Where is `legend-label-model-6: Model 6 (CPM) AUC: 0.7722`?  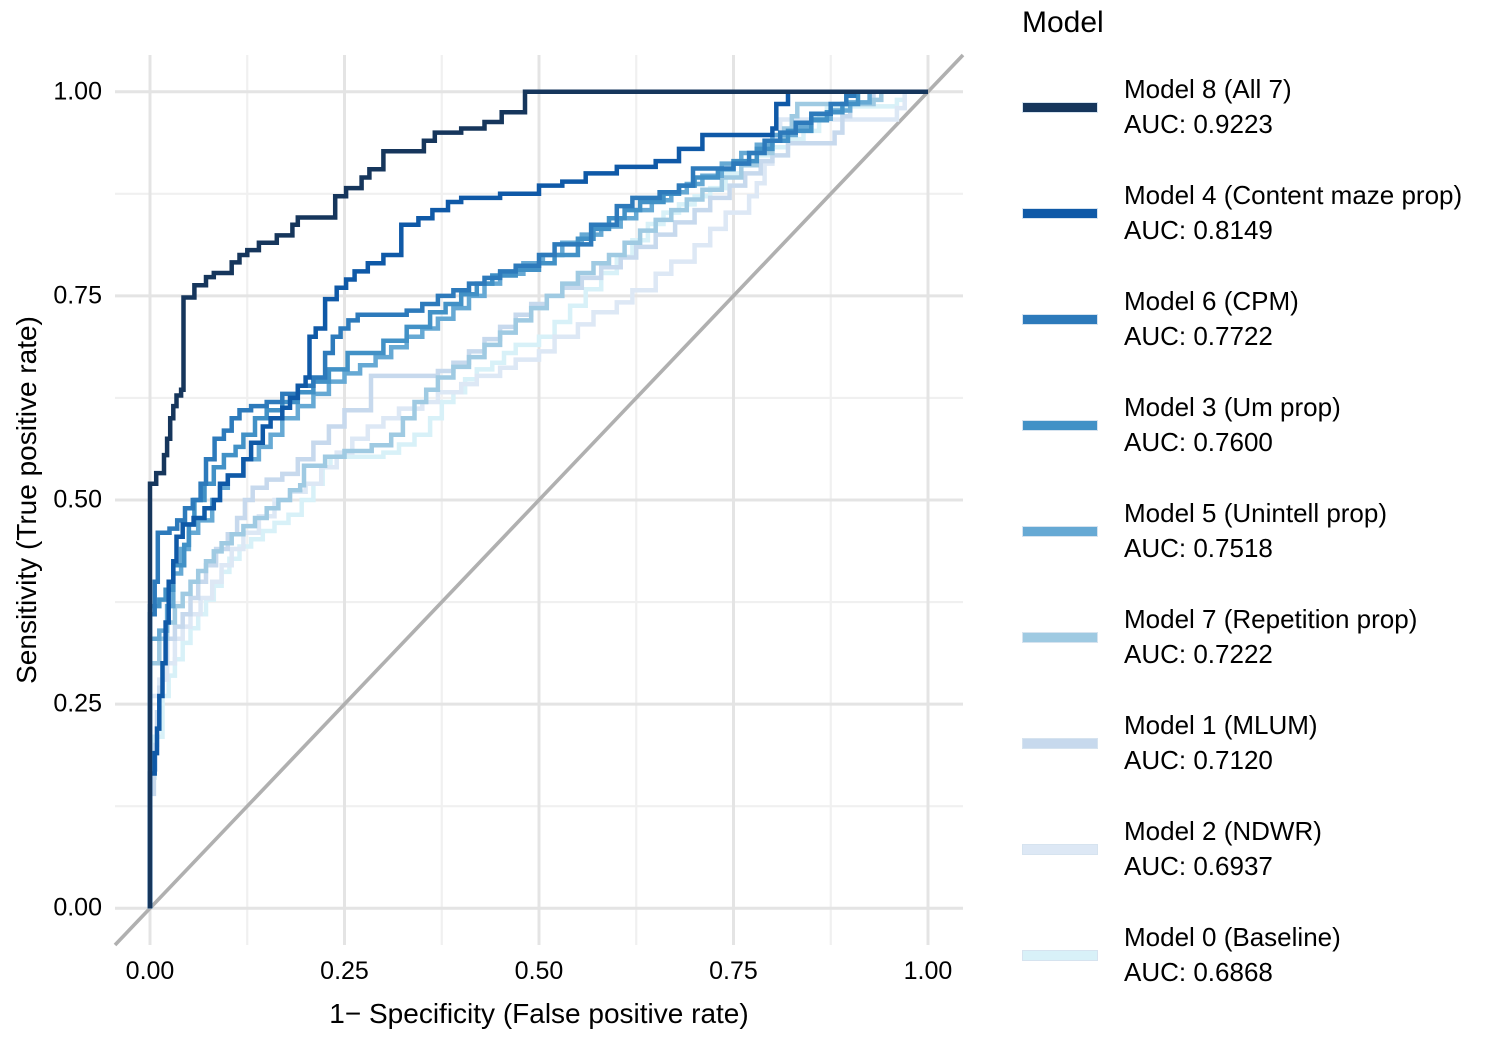
legend-label-model-6: Model 6 (CPM) AUC: 0.7722 is located at coordinates (1211, 319).